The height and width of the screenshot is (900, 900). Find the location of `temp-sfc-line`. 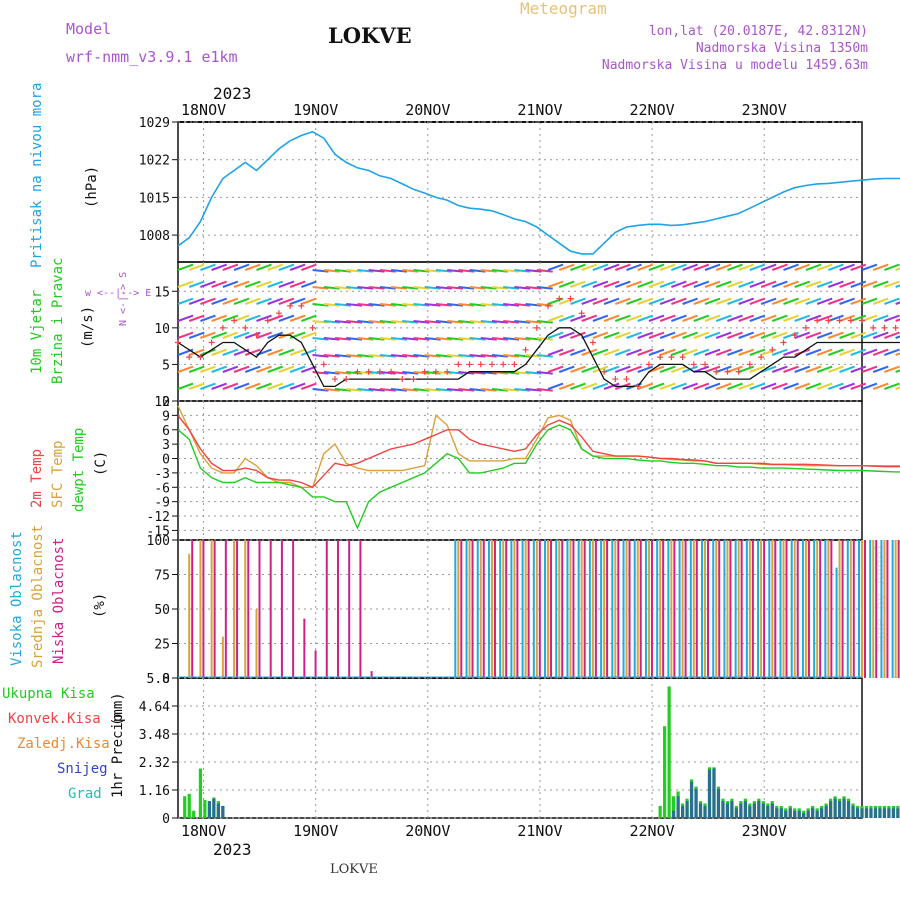

temp-sfc-line is located at coordinates (538, 446).